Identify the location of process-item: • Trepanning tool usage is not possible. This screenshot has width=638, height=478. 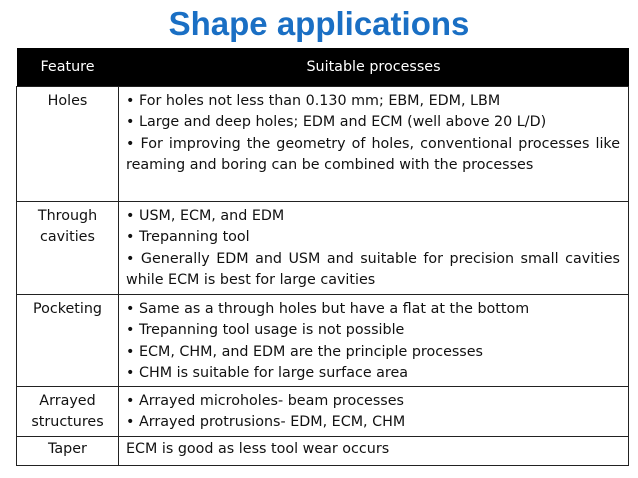
(265, 330).